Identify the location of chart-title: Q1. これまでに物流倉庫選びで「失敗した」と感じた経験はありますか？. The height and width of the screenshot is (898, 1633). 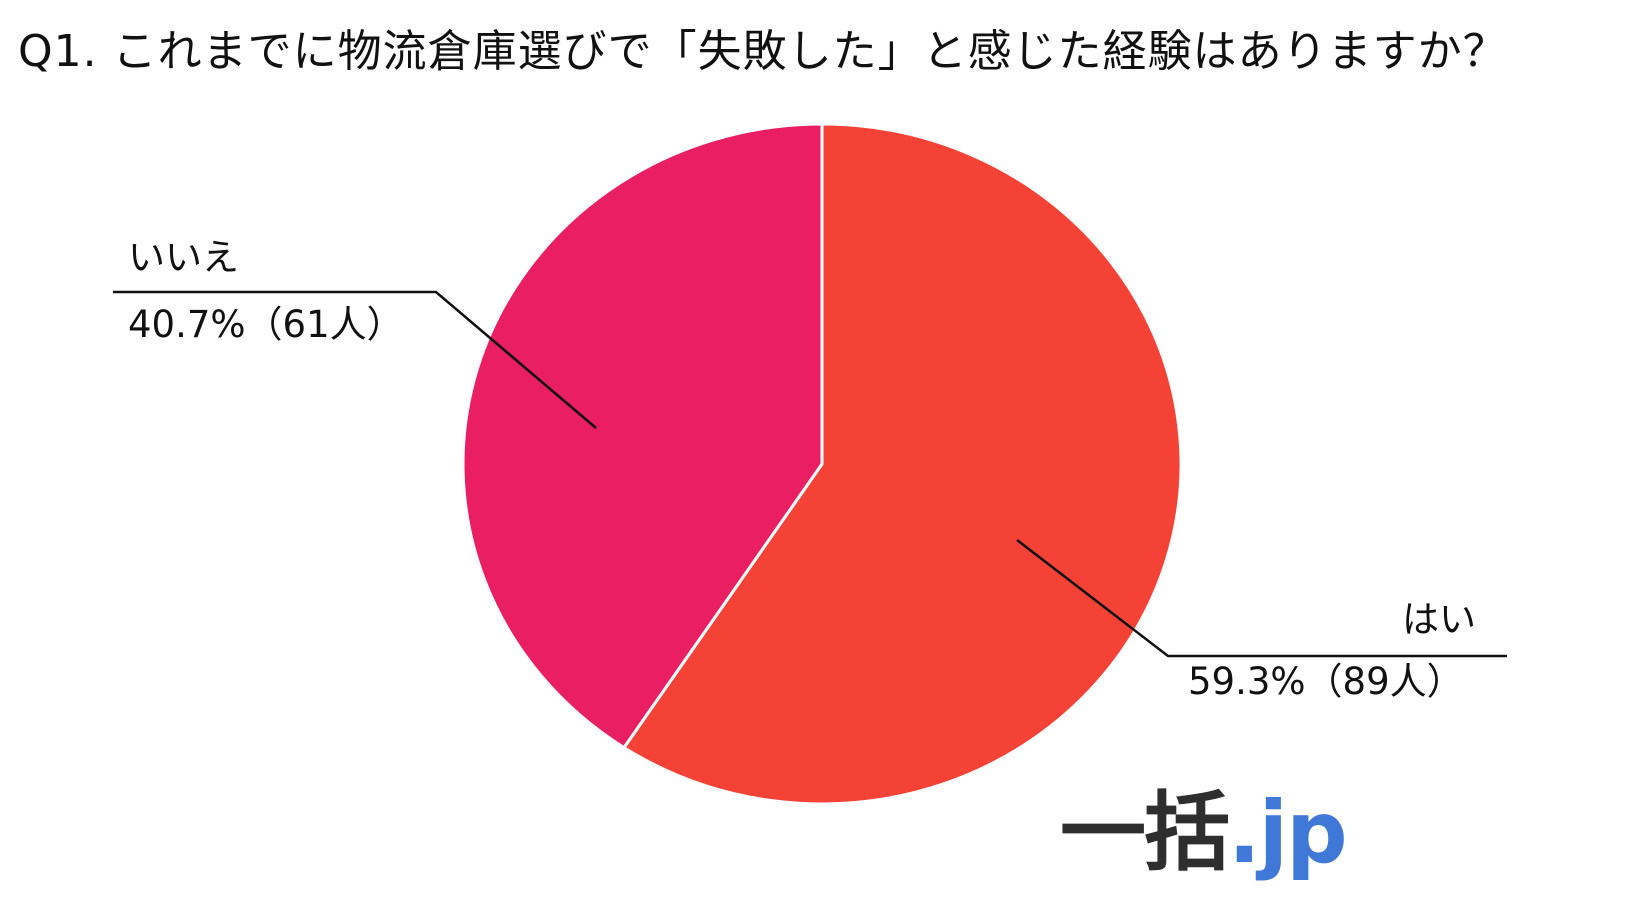
(763, 51).